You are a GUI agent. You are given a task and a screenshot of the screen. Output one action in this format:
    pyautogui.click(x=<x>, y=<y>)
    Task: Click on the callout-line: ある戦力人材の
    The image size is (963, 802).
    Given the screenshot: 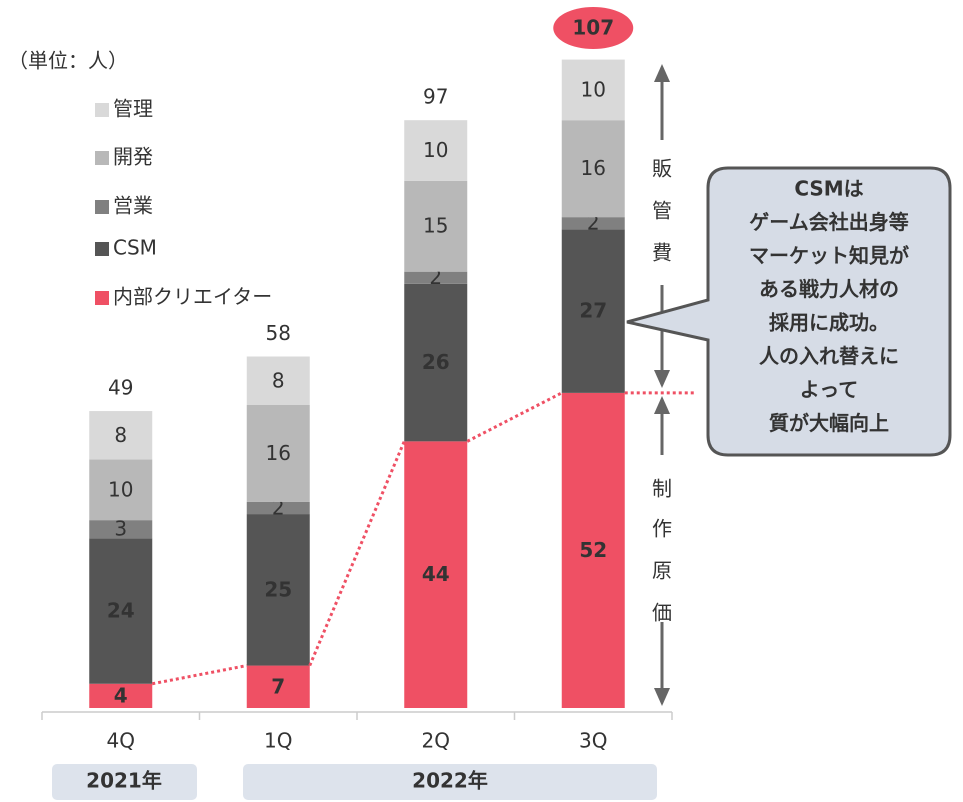 What is the action you would take?
    pyautogui.click(x=829, y=289)
    